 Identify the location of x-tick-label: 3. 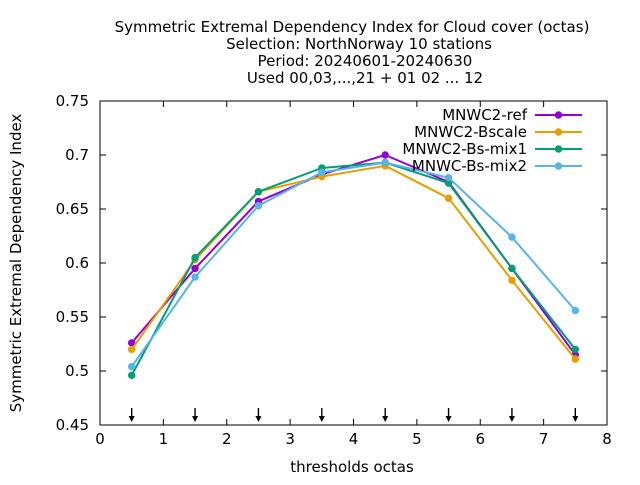
(290, 439).